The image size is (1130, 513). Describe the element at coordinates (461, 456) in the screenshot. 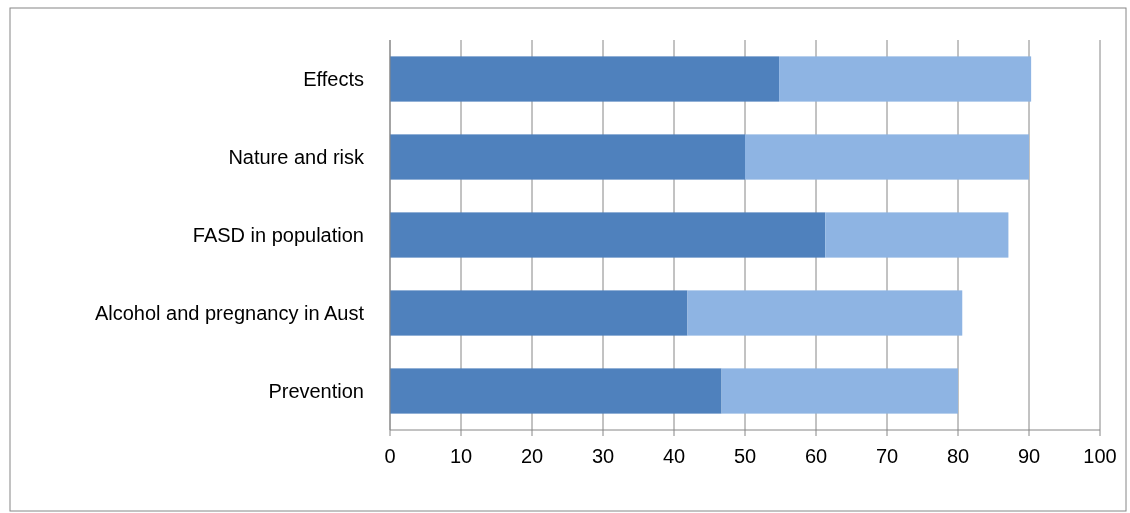

I see `x-tick-label: 10` at that location.